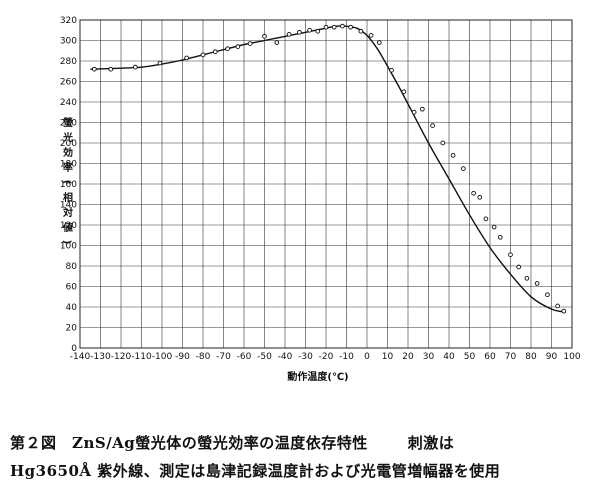 Image resolution: width=600 pixels, height=496 pixels. I want to click on x-tick-label: -60, so click(244, 357).